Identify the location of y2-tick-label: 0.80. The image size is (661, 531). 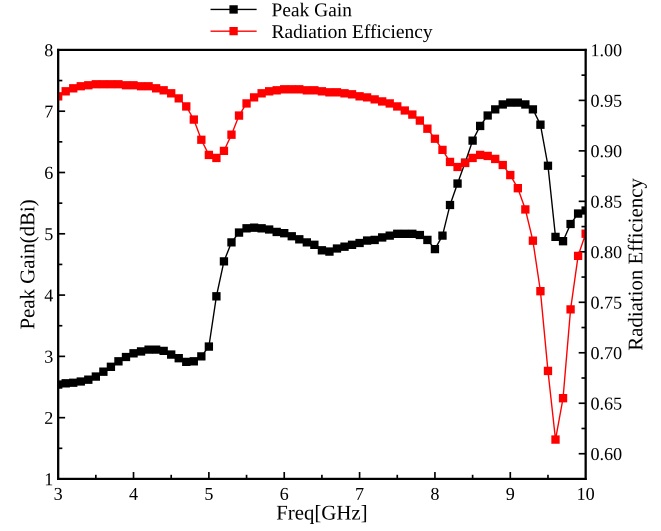
(606, 252).